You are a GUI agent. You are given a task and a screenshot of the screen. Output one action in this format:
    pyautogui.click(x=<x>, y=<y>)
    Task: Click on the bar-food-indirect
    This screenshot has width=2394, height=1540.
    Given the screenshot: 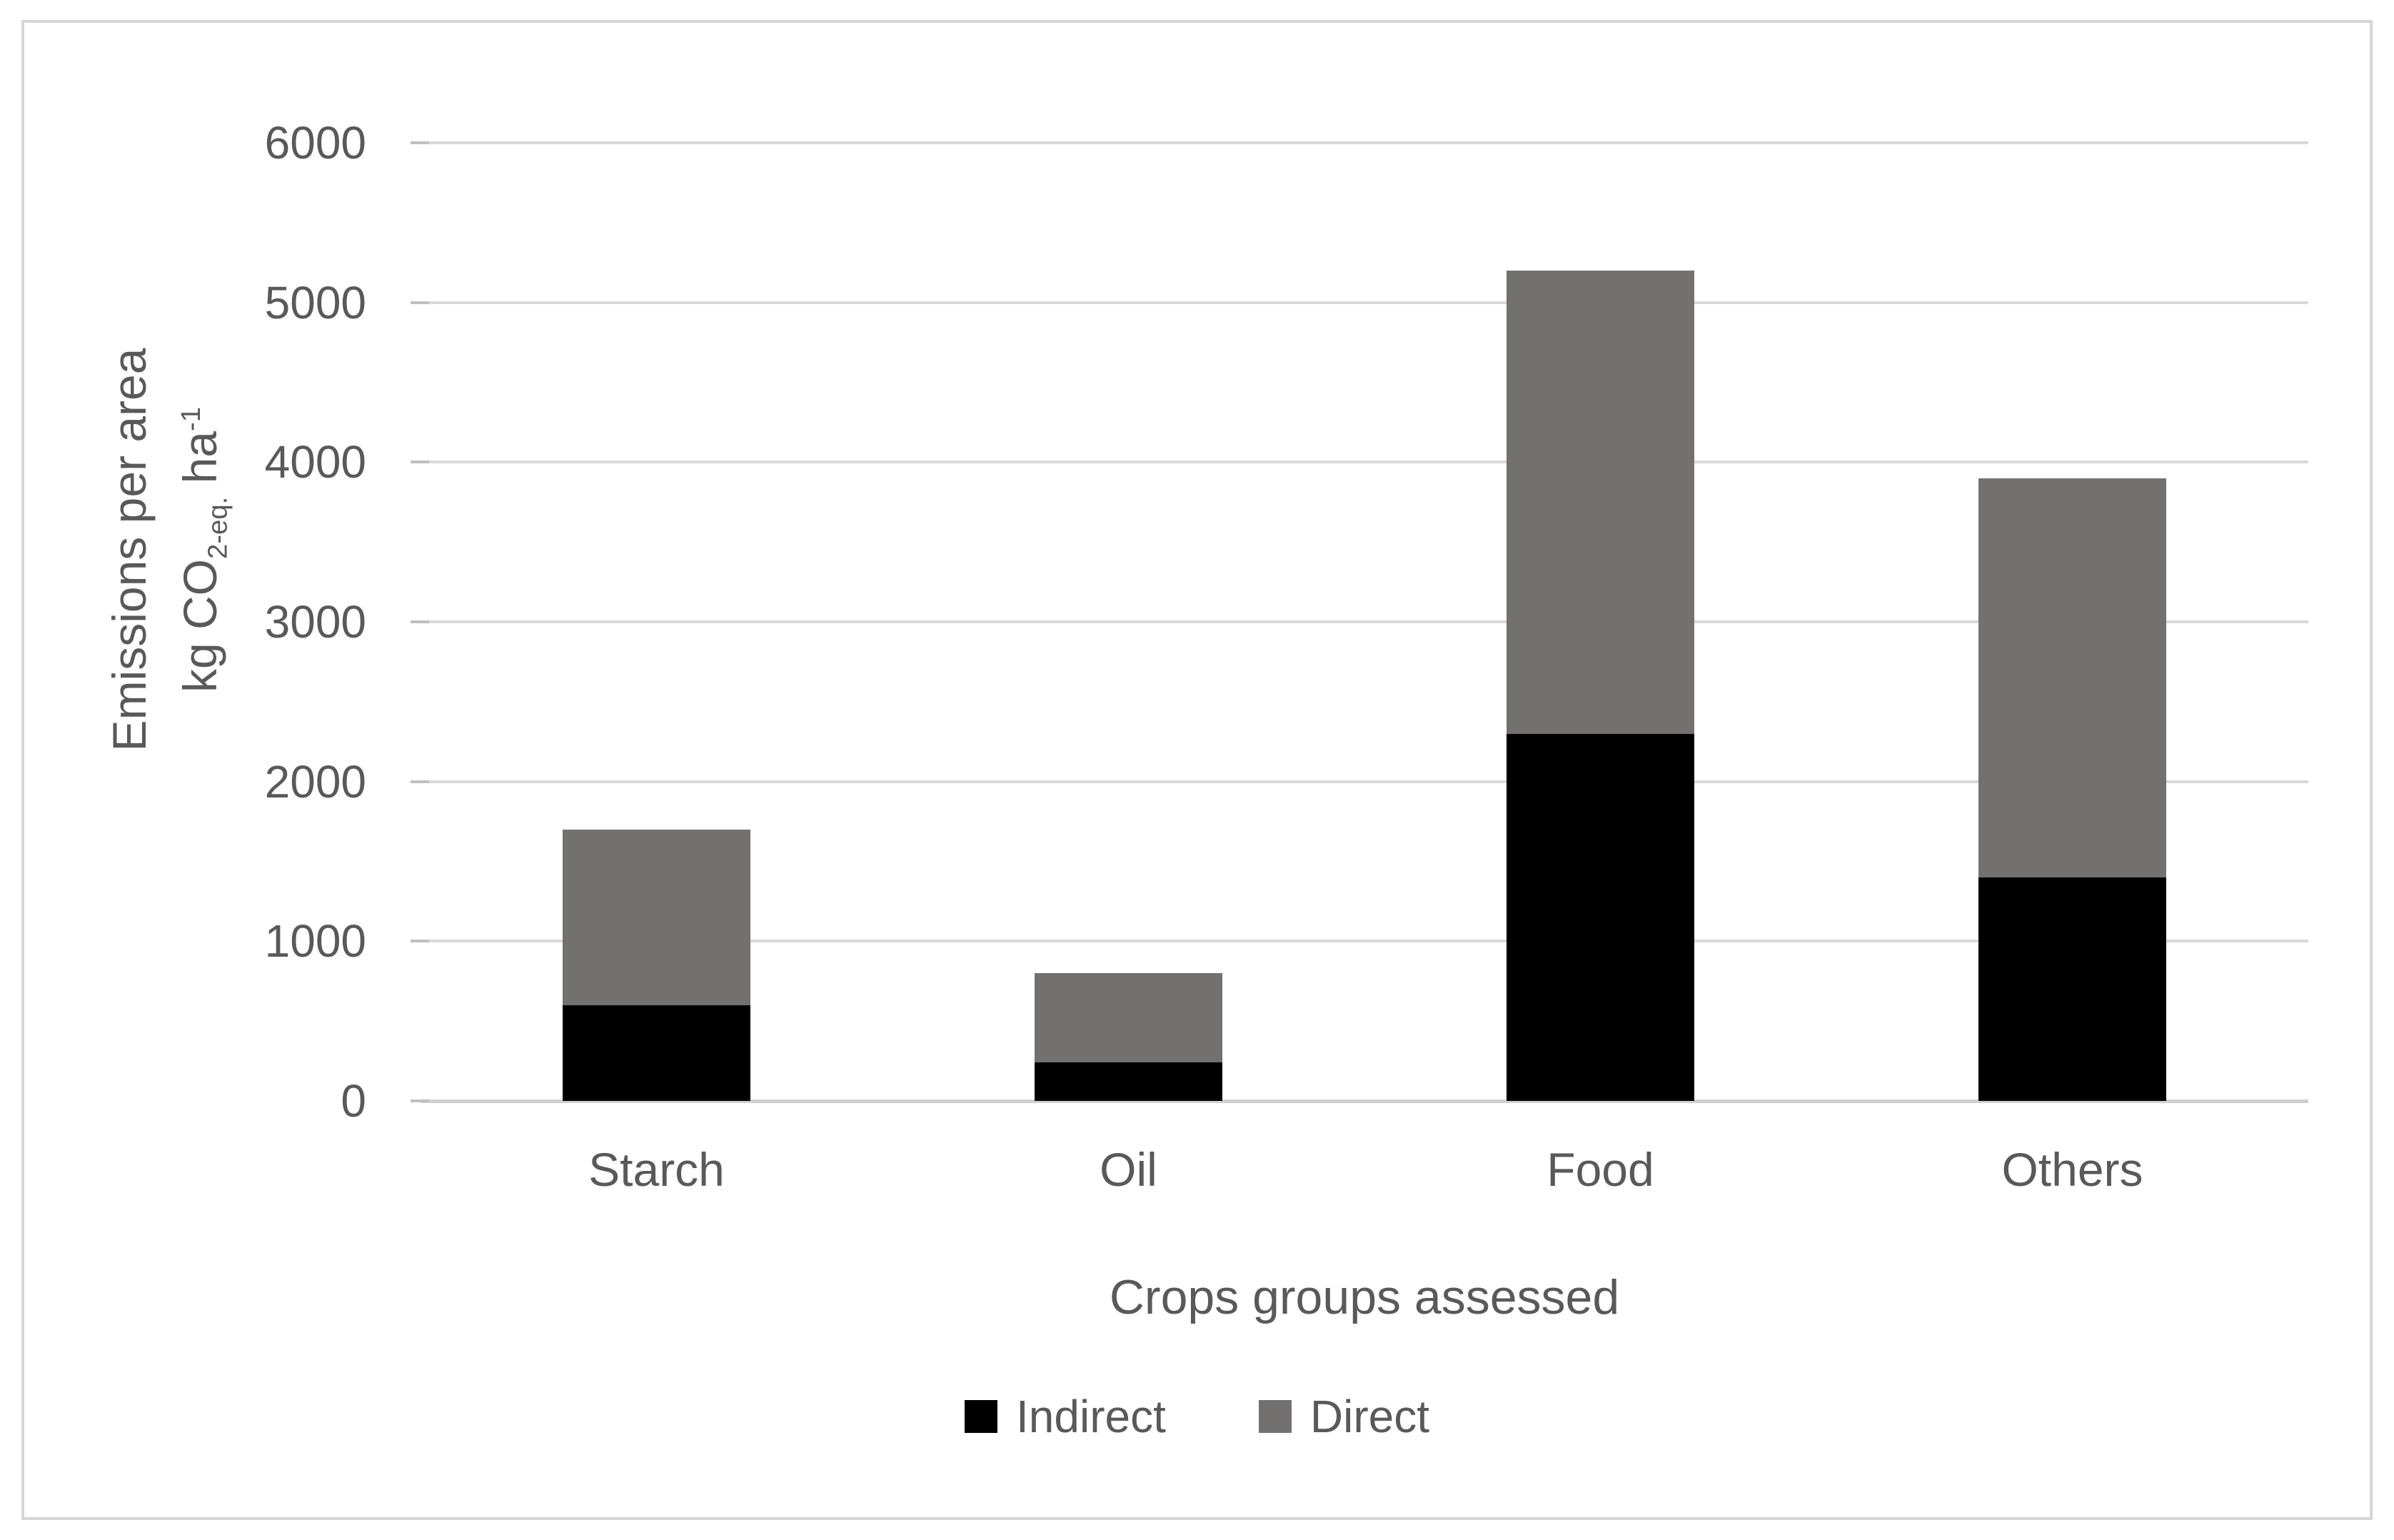 What is the action you would take?
    pyautogui.click(x=1600, y=917)
    